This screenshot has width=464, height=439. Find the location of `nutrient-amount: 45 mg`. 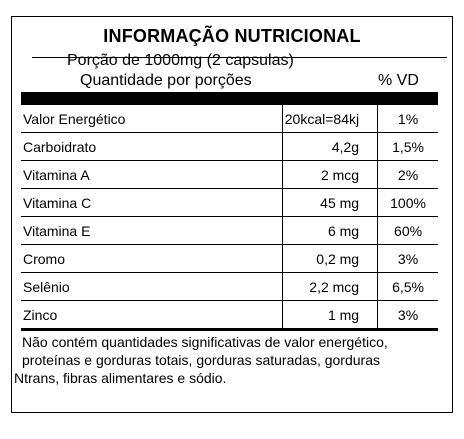

nutrient-amount: 45 mg is located at coordinates (330, 202).